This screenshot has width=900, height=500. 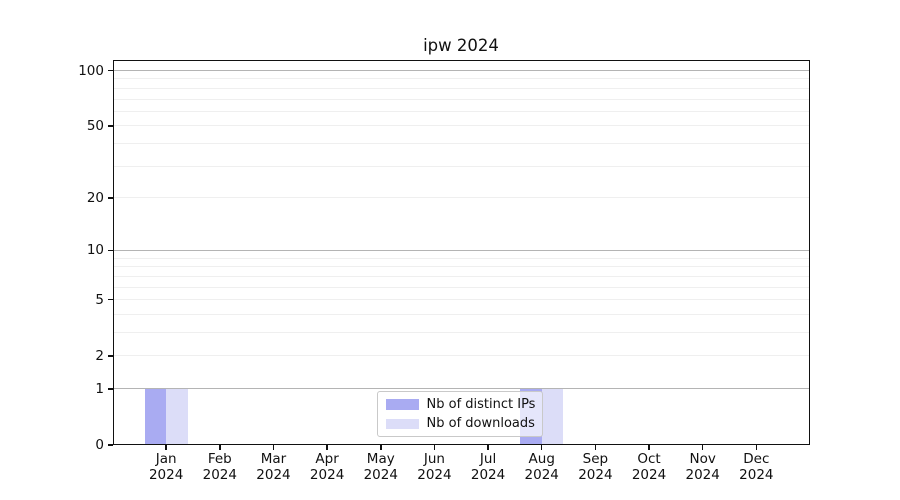 What do you see at coordinates (99, 355) in the screenshot?
I see `y-tick-label-2: 2` at bounding box center [99, 355].